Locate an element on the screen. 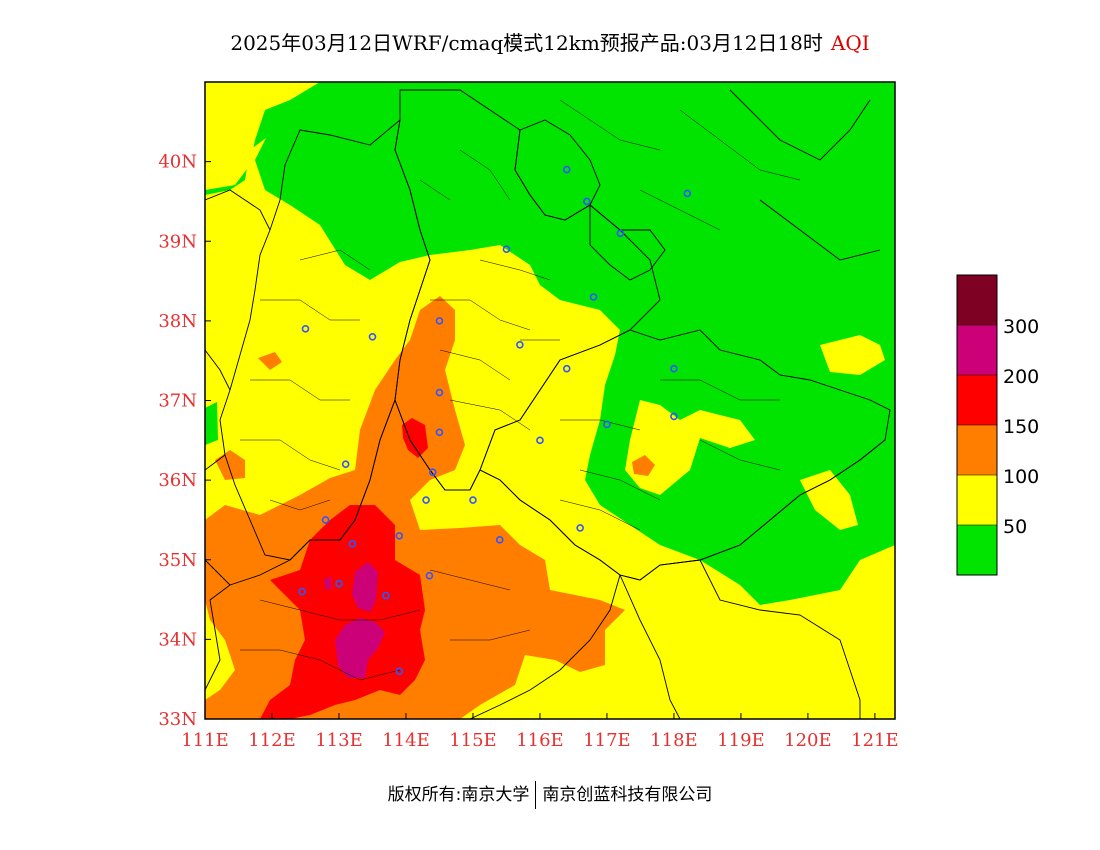  title-text: 2025年03月12日WRF/cmaq模式12km预报产品:03月12日18时 is located at coordinates (526, 43).